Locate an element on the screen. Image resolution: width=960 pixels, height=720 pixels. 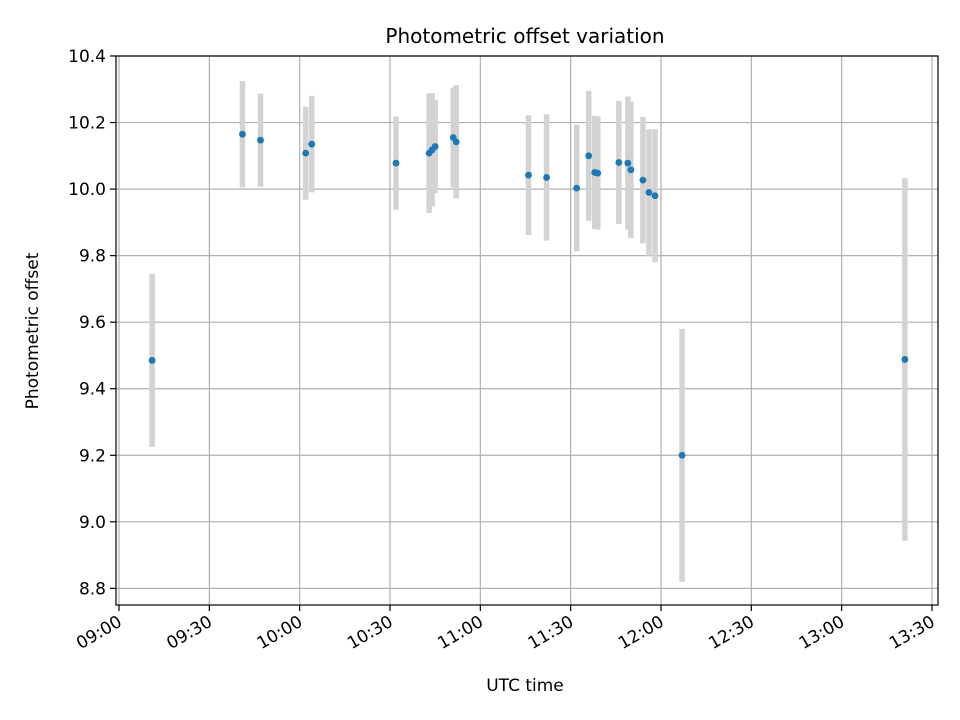
x-tick-label: 10:30 is located at coordinates (370, 633).